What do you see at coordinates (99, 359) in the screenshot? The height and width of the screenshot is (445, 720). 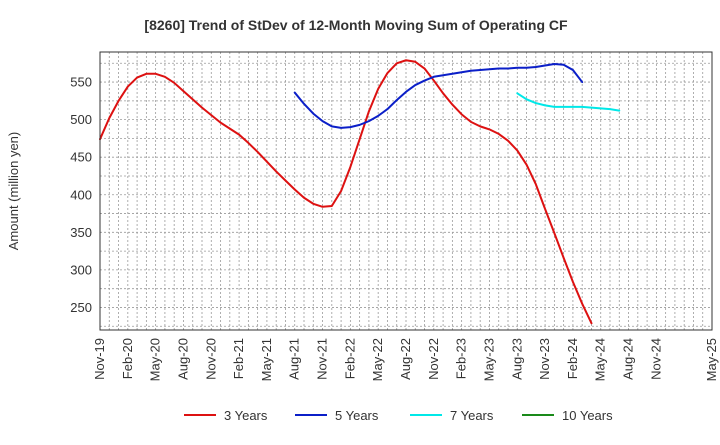 I see `x-tick-label: Nov-19` at bounding box center [99, 359].